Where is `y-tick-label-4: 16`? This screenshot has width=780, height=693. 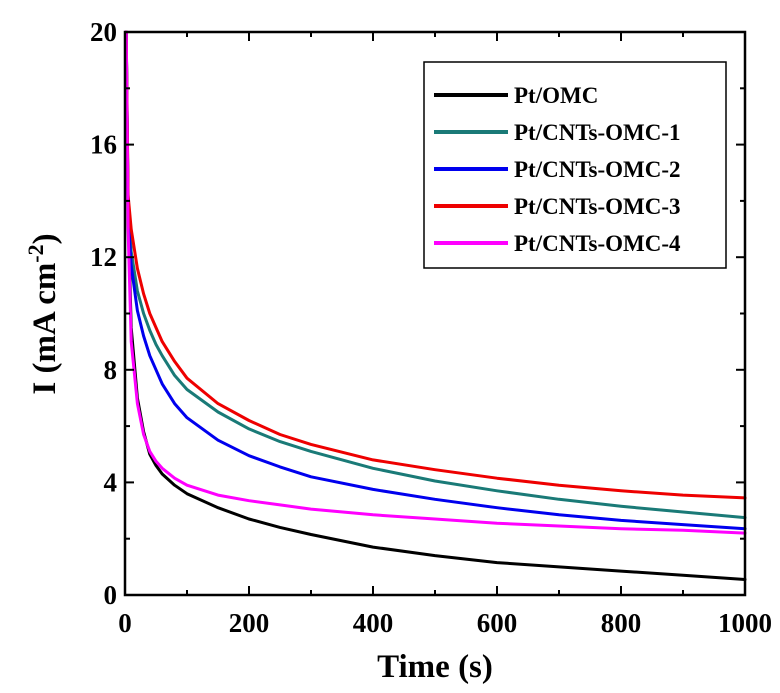 y-tick-label-4: 16 is located at coordinates (103, 145).